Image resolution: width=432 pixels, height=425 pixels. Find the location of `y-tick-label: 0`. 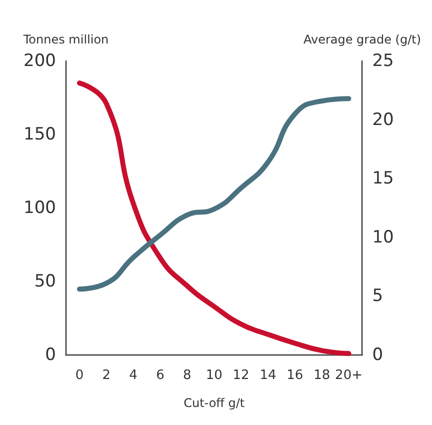

y-tick-label: 0 is located at coordinates (50, 355).